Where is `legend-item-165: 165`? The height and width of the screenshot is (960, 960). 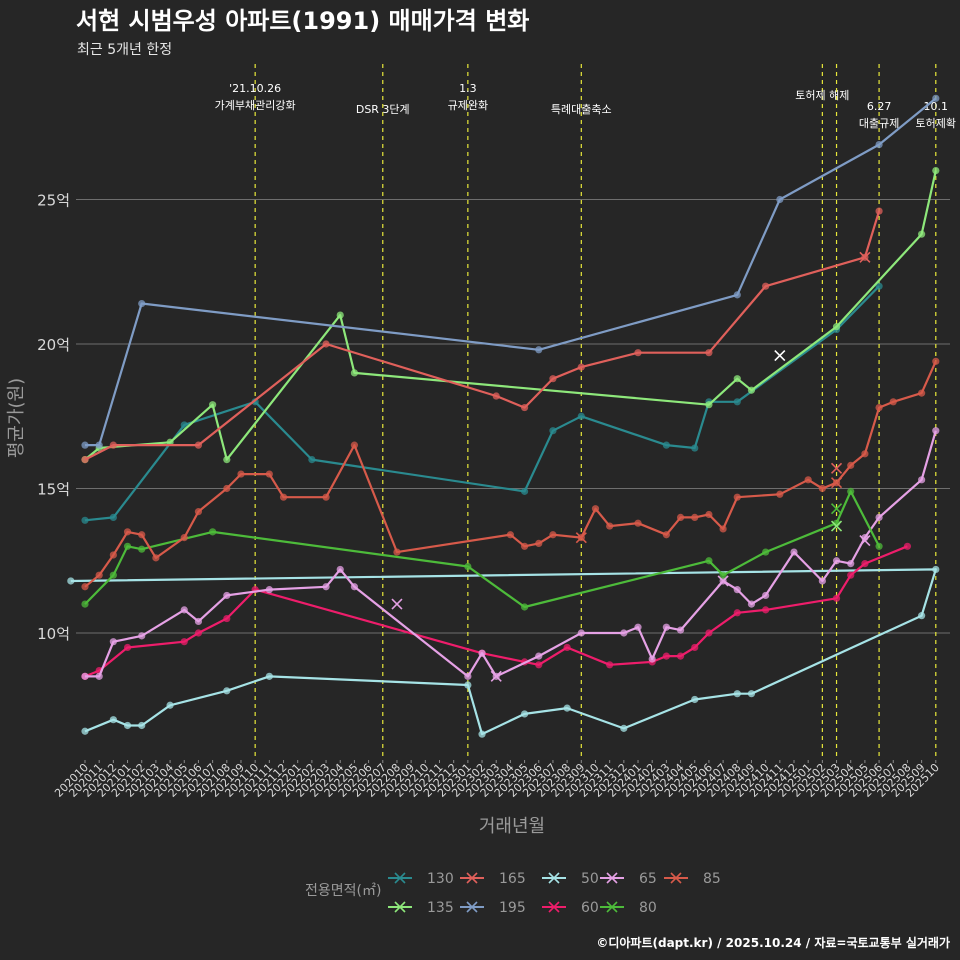
legend-item-165: 165 is located at coordinates (493, 879).